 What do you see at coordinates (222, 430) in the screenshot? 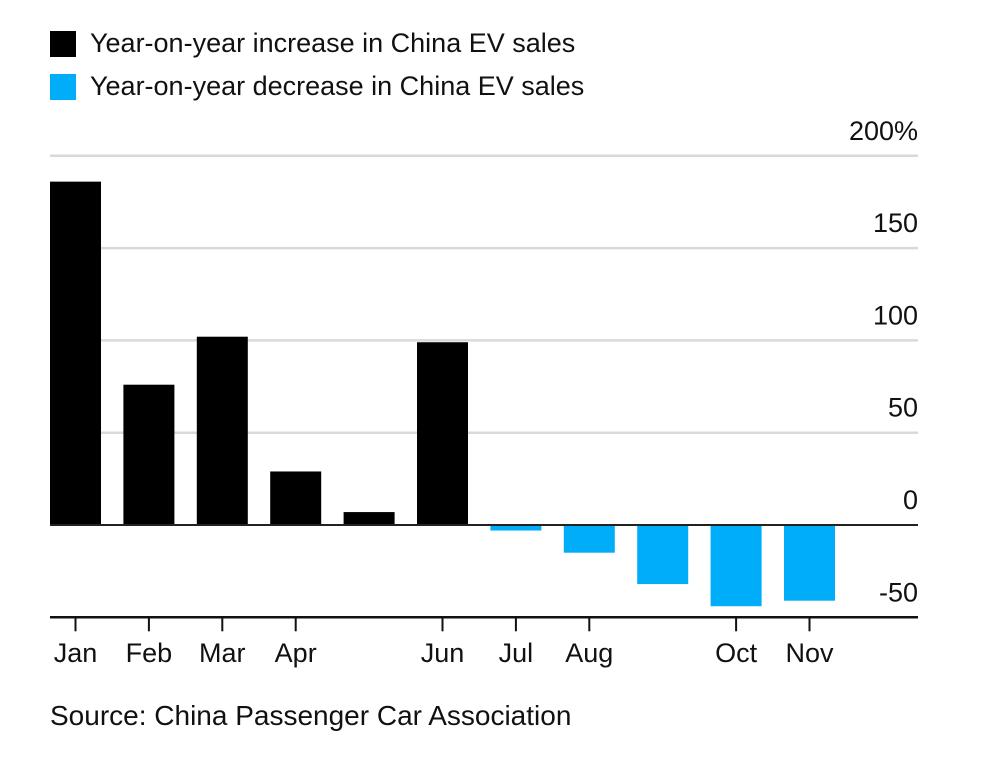
I see `bar-mar` at bounding box center [222, 430].